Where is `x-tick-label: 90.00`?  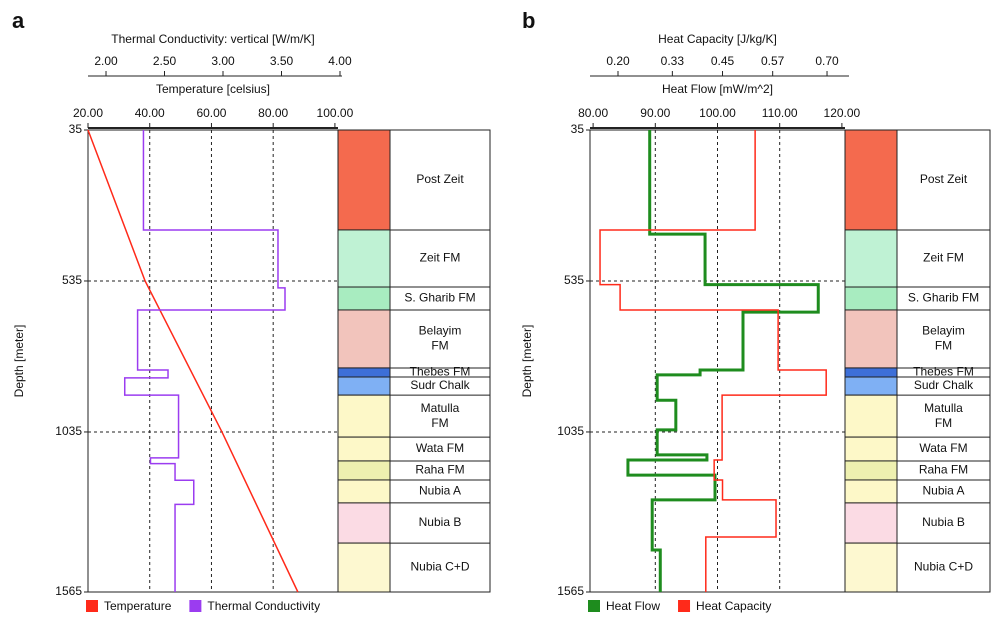 x-tick-label: 90.00 is located at coordinates (655, 113).